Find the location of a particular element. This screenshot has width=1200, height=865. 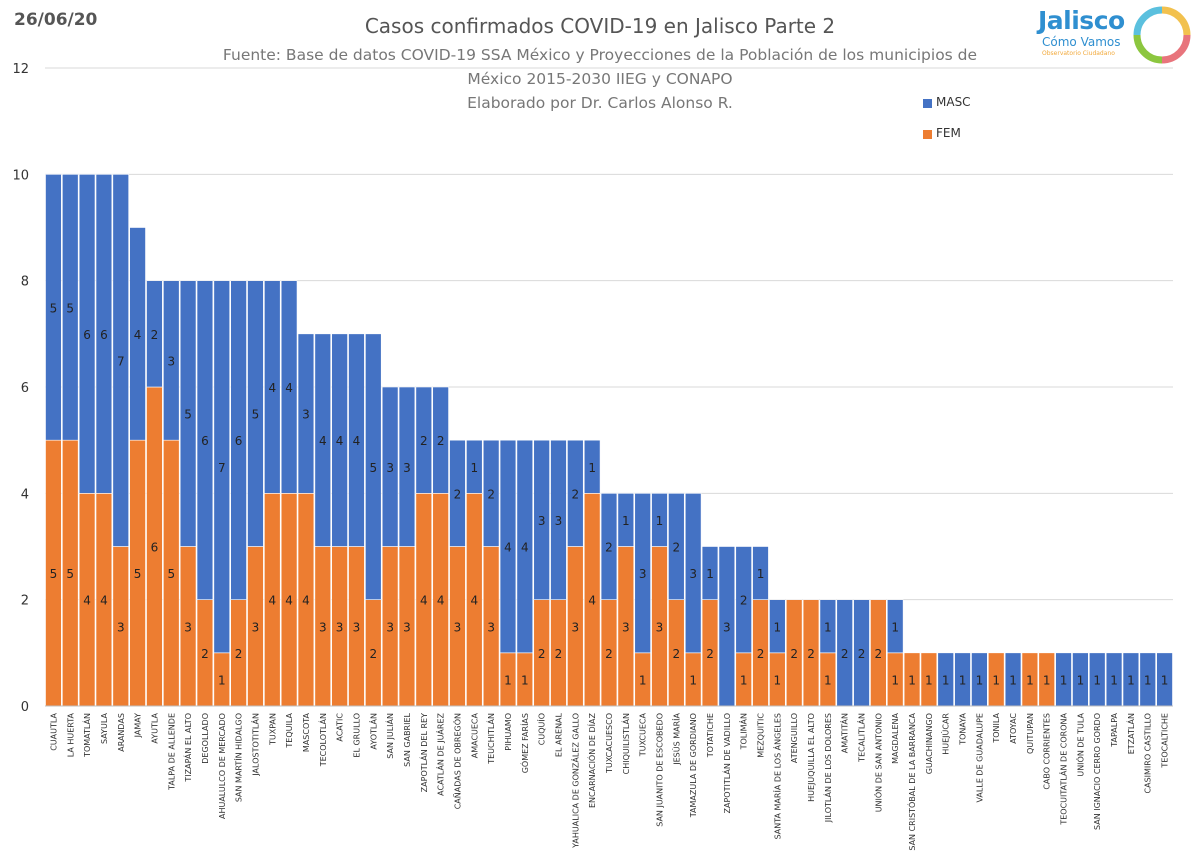

x-category-label: SAN IGNACIO CERRO GORDO is located at coordinates (1097, 771).